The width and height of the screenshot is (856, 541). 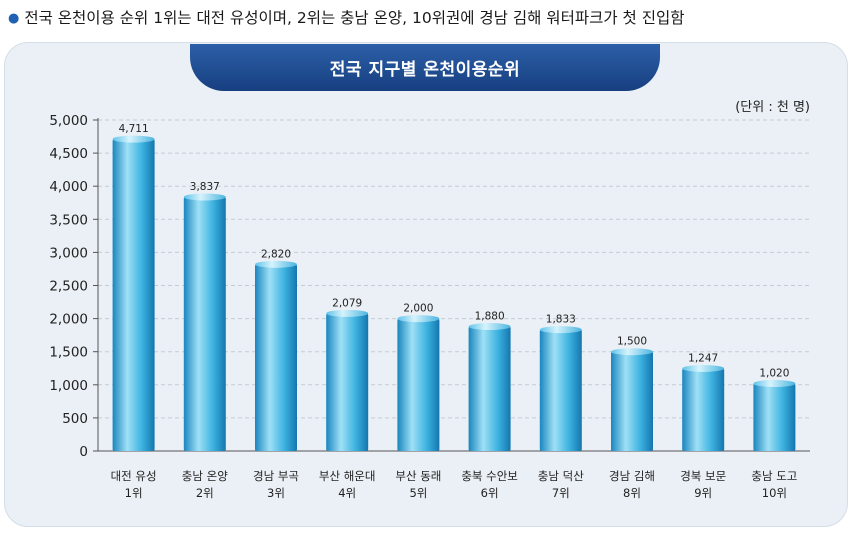 What do you see at coordinates (276, 493) in the screenshot?
I see `rank-label: 3위` at bounding box center [276, 493].